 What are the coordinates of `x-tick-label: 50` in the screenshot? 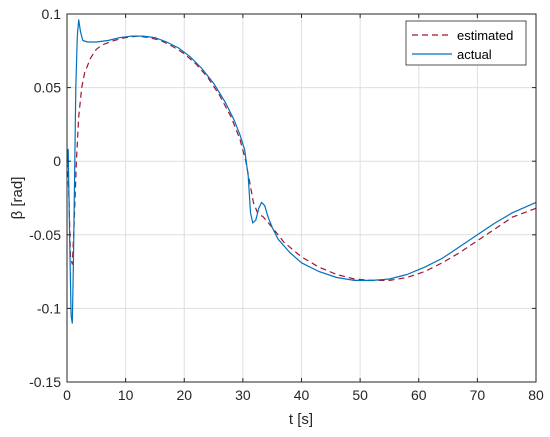 It's located at (360, 395).